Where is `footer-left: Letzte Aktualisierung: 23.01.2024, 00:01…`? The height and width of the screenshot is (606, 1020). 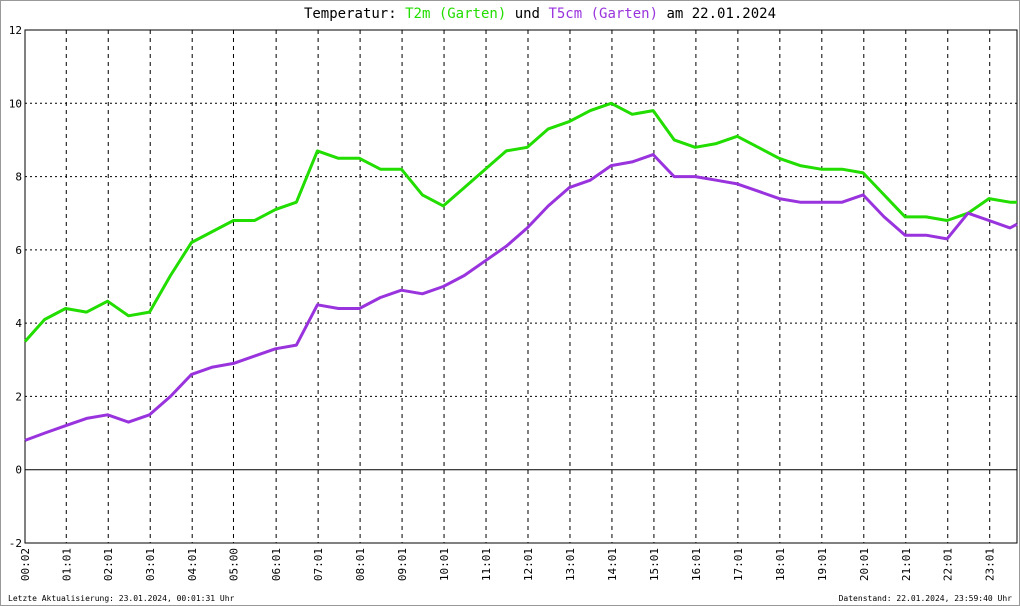
footer-left: Letzte Aktualisierung: 23.01.2024, 00:01… is located at coordinates (121, 598).